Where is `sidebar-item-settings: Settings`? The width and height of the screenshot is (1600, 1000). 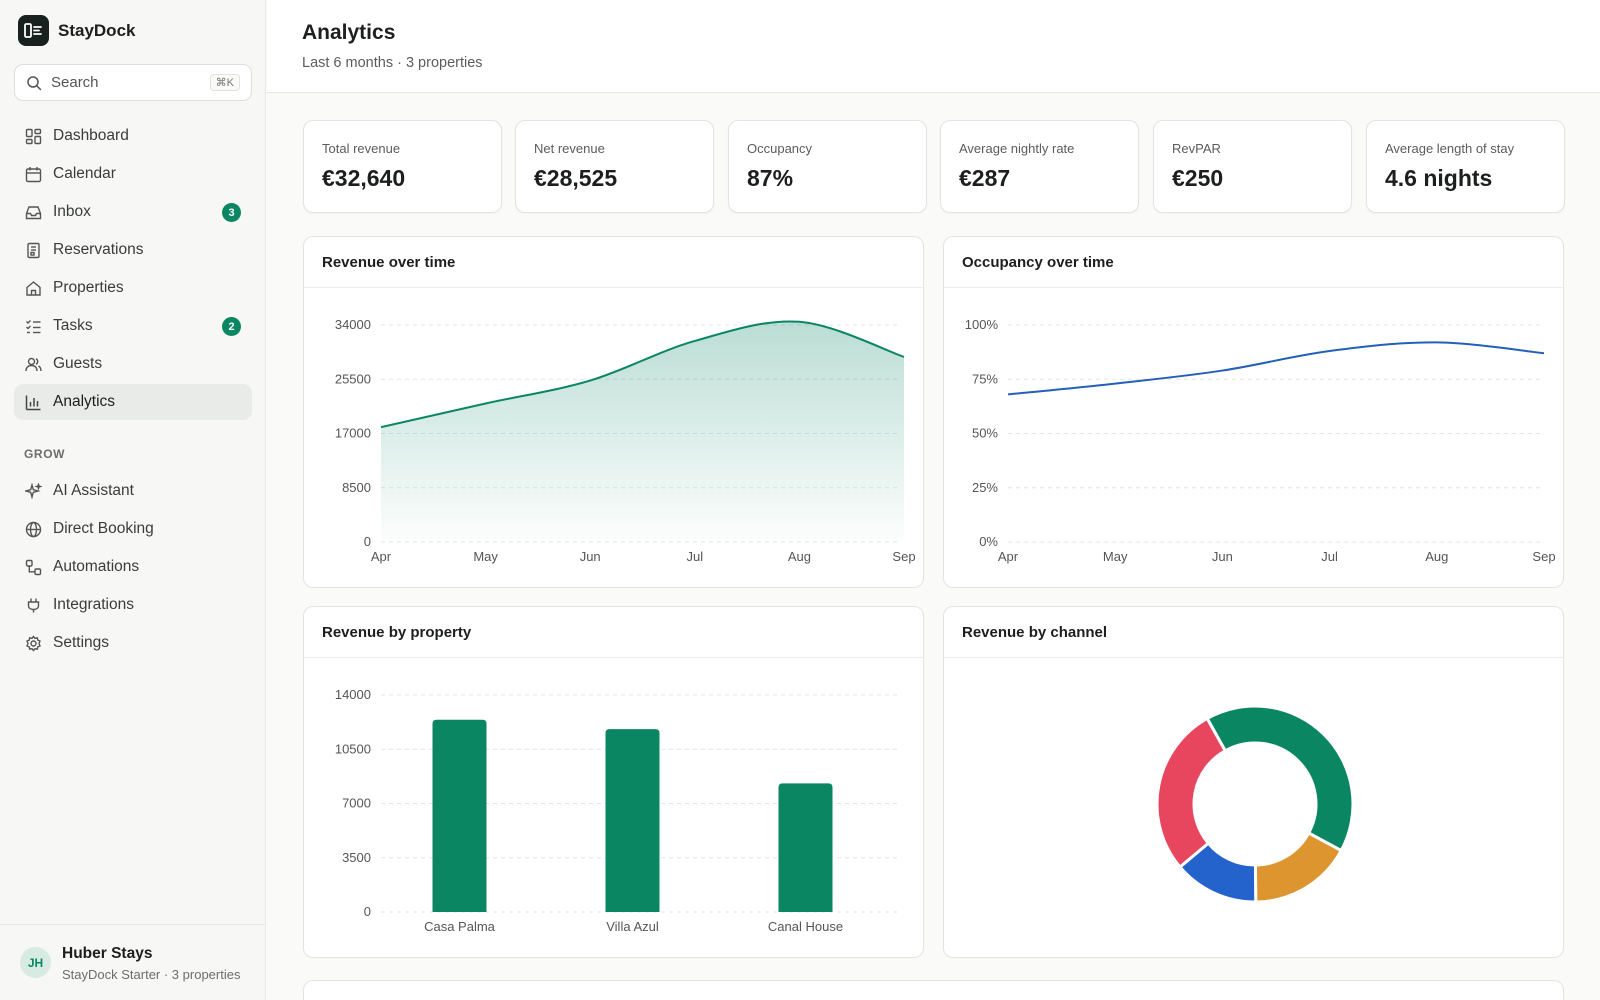 sidebar-item-settings: Settings is located at coordinates (133, 643).